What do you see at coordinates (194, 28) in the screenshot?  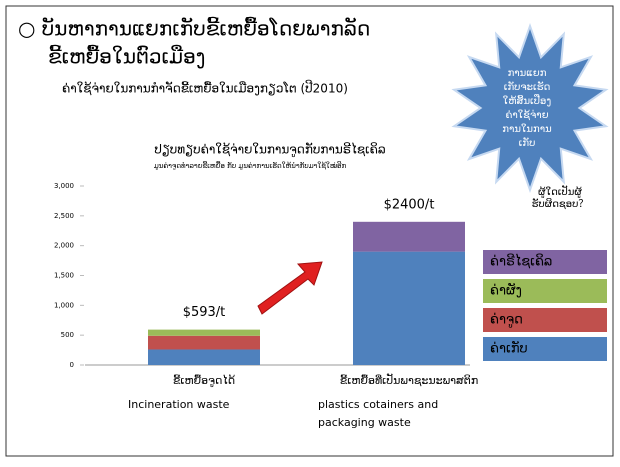 I see `slide-title: ○ ບັນຫາການແຍກເກັບຂີ້ເຫຍື້ອໂດຍພາກລັດ` at bounding box center [194, 28].